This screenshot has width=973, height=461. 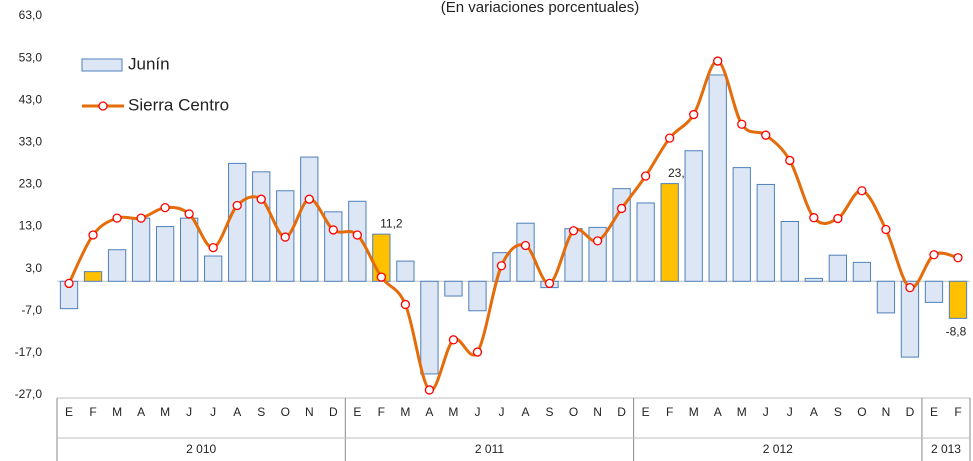 What do you see at coordinates (31, 15) in the screenshot?
I see `y-tick-label: 63,0` at bounding box center [31, 15].